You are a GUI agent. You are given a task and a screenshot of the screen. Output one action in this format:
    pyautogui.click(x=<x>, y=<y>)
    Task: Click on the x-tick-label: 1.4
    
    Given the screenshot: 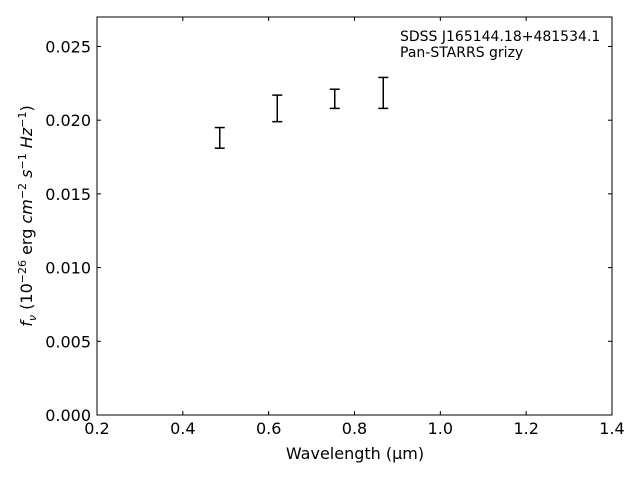 What is the action you would take?
    pyautogui.click(x=611, y=428)
    